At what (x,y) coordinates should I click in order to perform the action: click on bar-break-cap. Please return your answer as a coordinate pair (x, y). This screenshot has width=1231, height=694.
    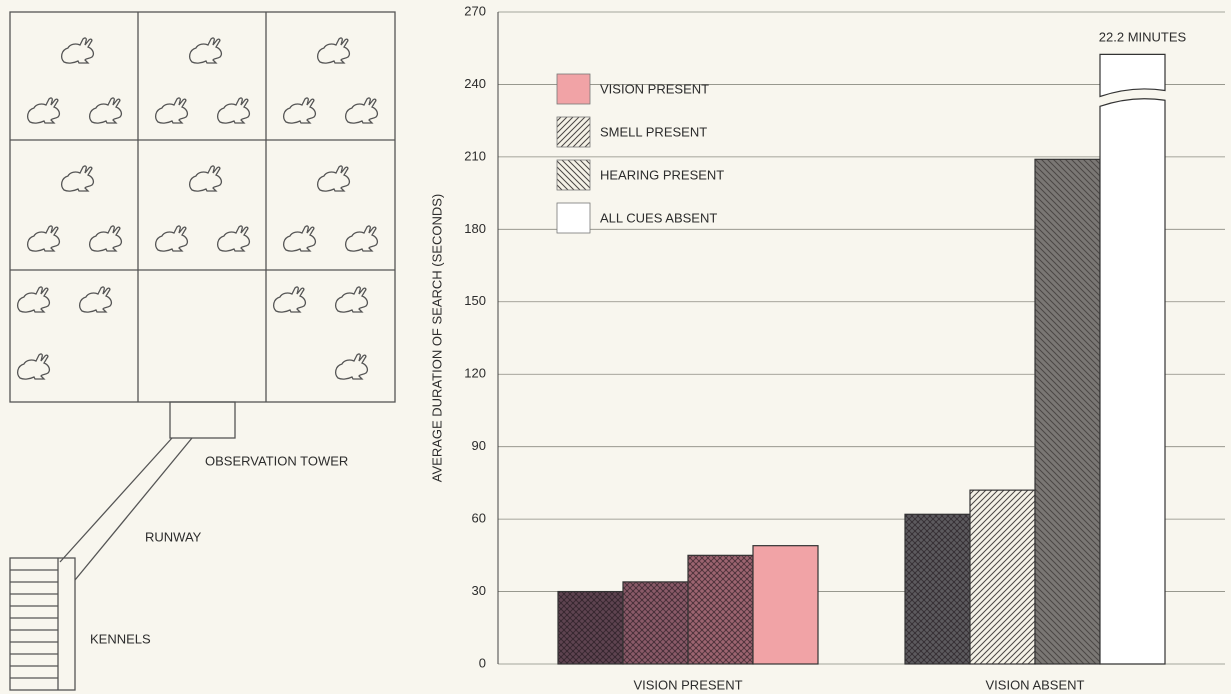
    Looking at the image, I should click on (1132, 75).